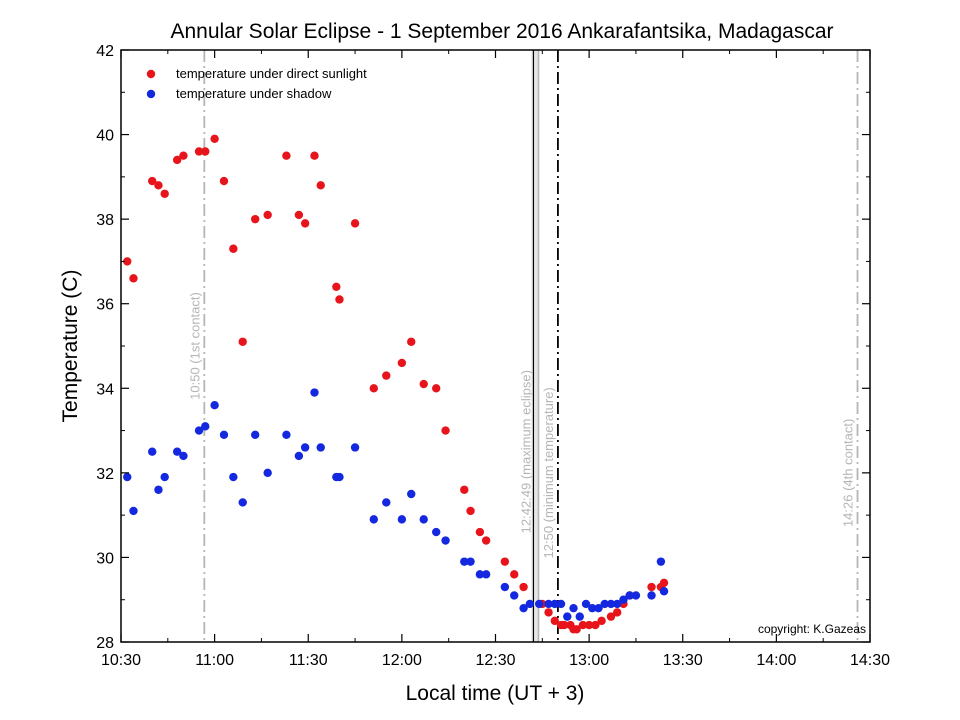  I want to click on y-tick-label: 34, so click(105, 389).